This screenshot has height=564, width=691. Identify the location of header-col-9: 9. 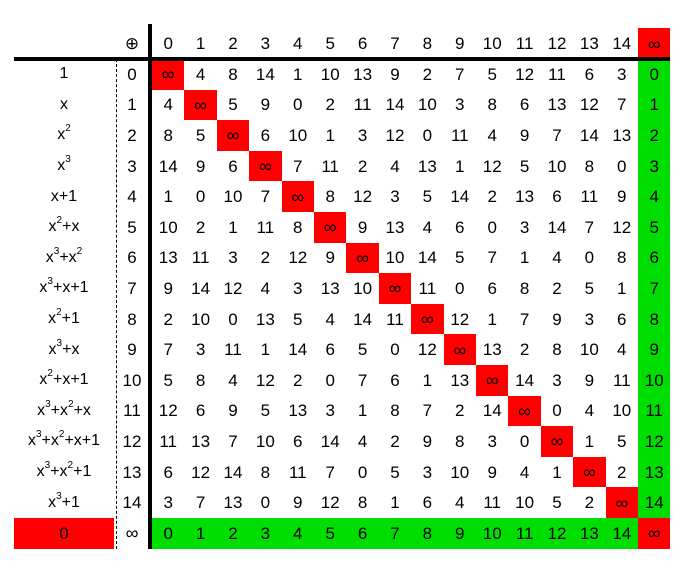
(460, 43).